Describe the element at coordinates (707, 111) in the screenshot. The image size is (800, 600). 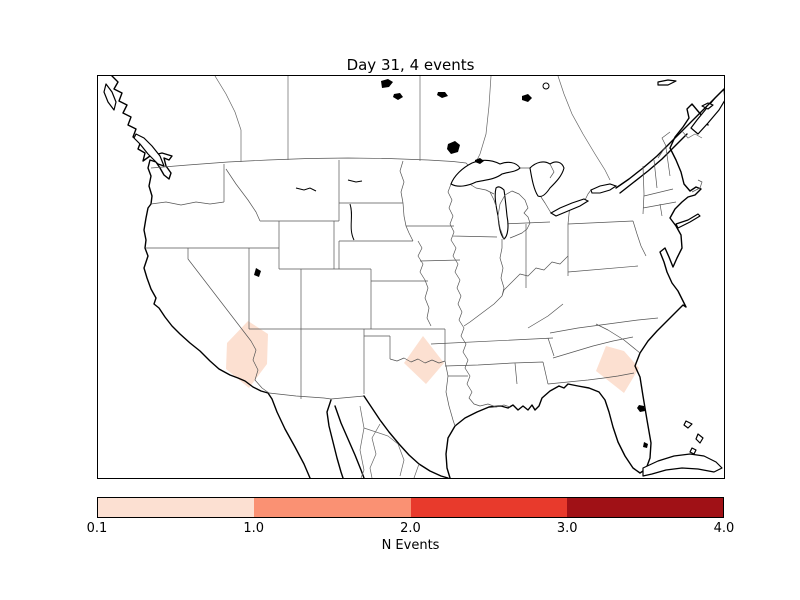
I see `nova-scotia` at that location.